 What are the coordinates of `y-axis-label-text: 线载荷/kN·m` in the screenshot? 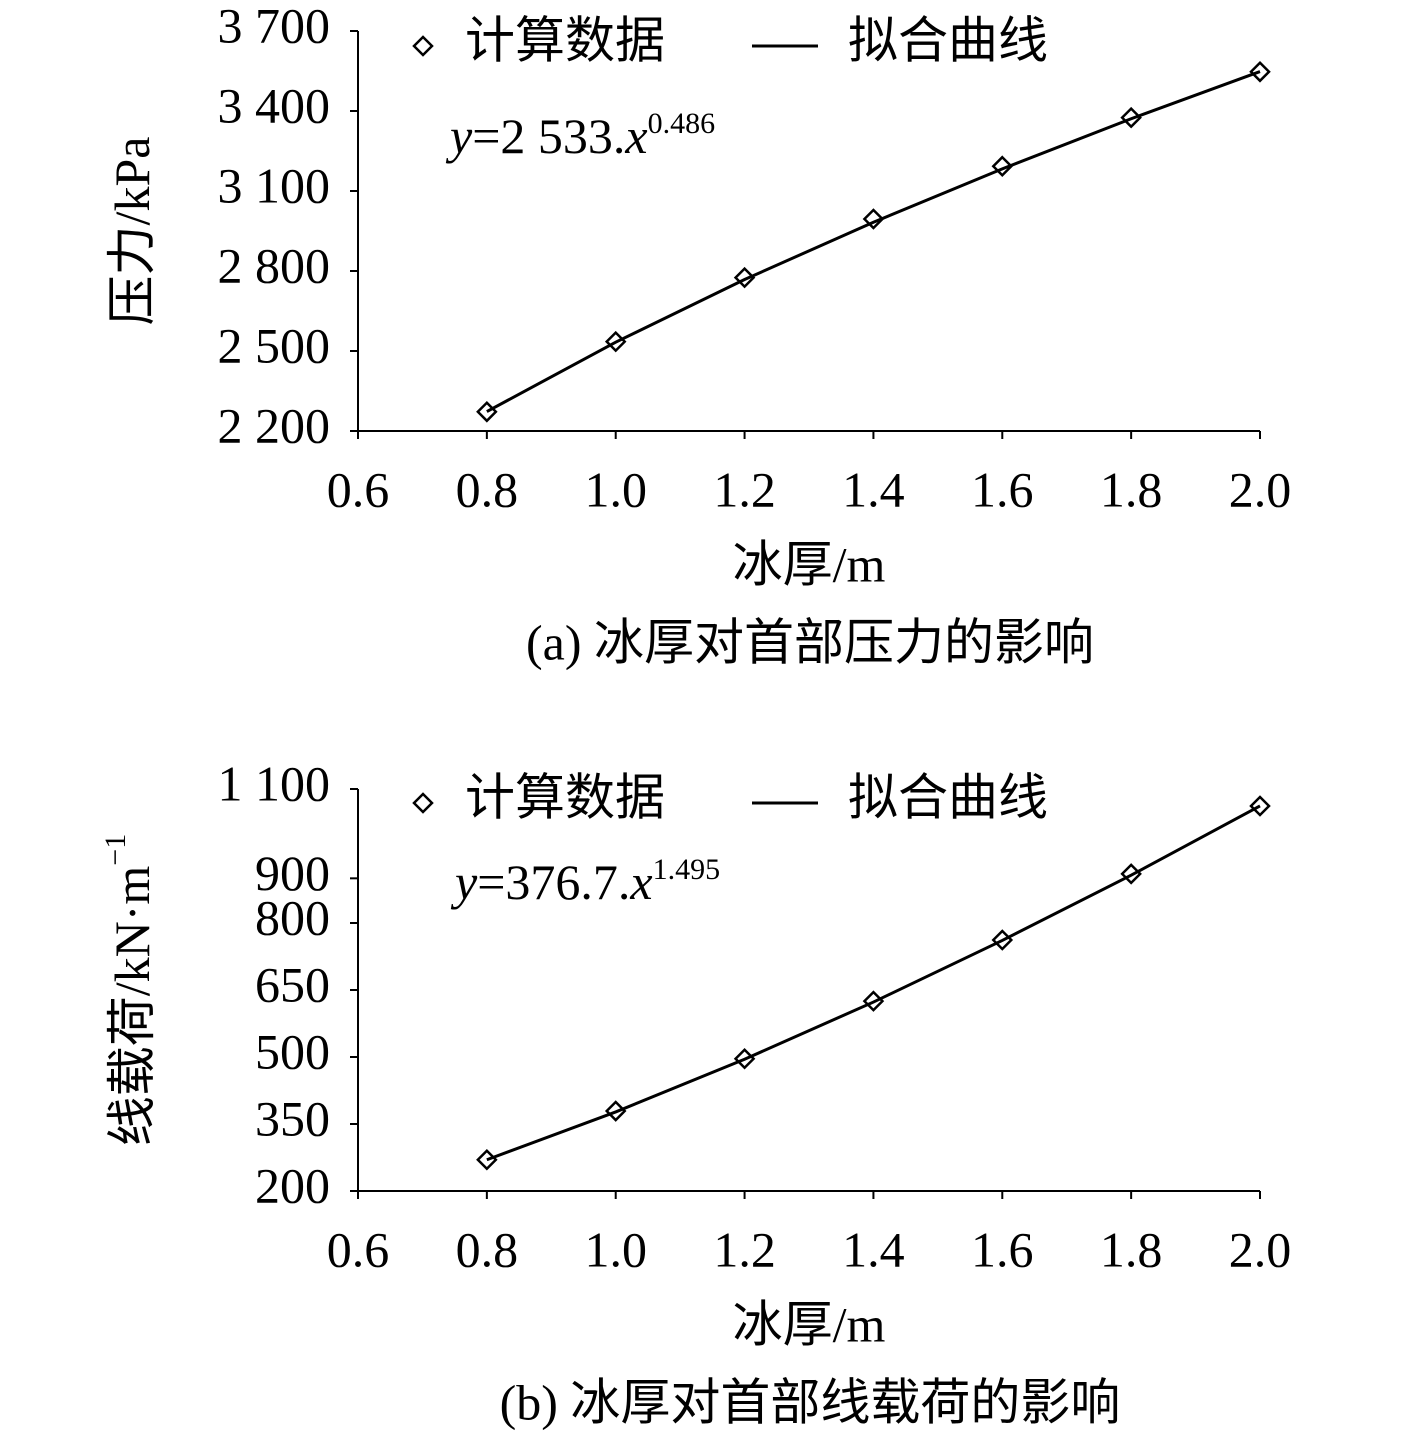 It's located at (132, 1006).